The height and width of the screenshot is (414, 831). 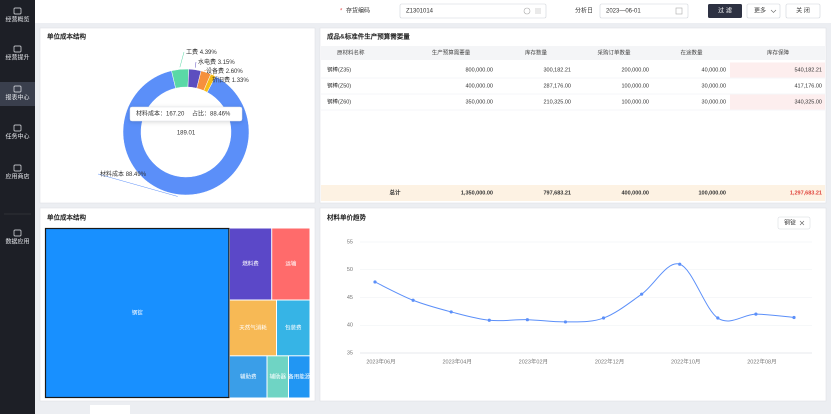 What do you see at coordinates (368, 36) in the screenshot?
I see `panel-title: 成品&标准件生产预算需要量` at bounding box center [368, 36].